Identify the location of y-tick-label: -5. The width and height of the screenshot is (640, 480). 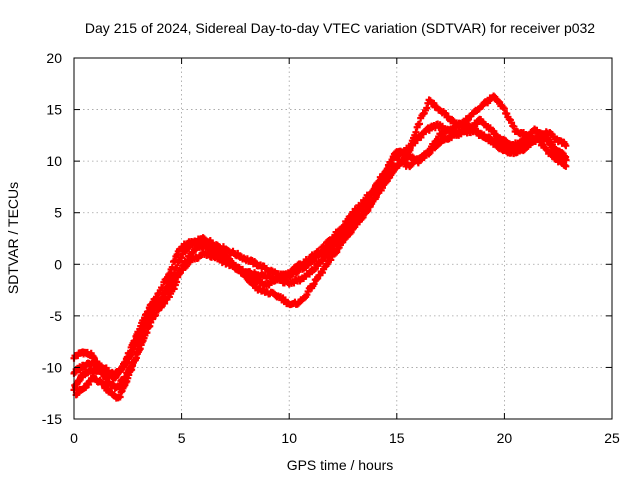
(56, 316).